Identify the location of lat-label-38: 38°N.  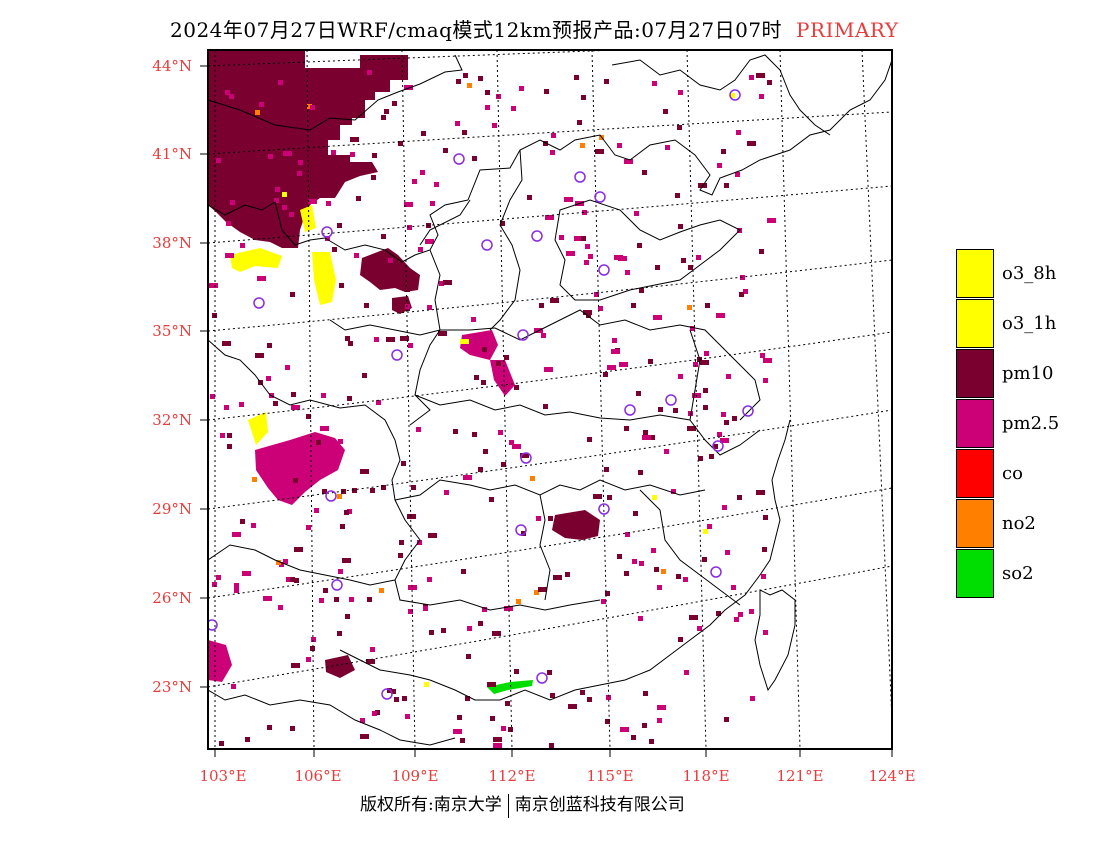
(172, 243).